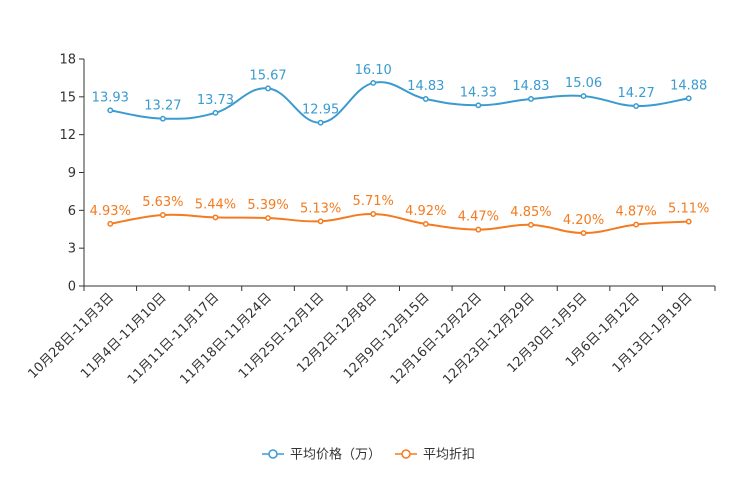 This screenshot has width=744, height=496. What do you see at coordinates (688, 85) in the screenshot?
I see `data-label: 14.88` at bounding box center [688, 85].